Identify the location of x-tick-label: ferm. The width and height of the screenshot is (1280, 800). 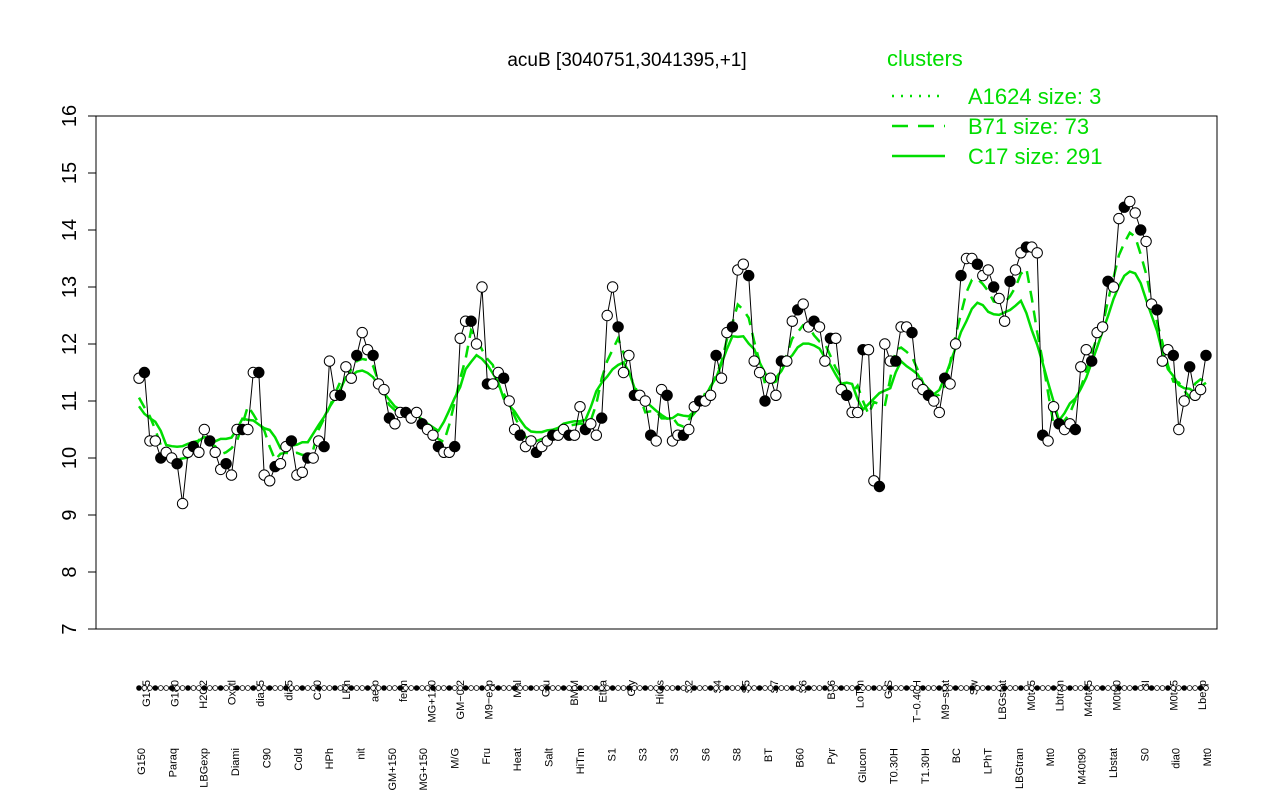
(404, 691).